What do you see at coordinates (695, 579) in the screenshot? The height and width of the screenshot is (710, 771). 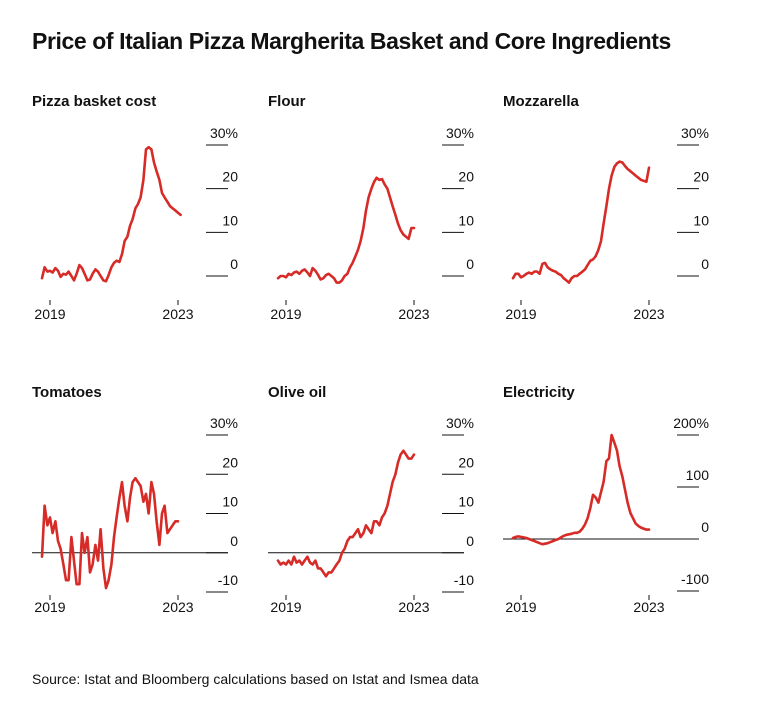 I see `electricity-y-tick-label: -100` at bounding box center [695, 579].